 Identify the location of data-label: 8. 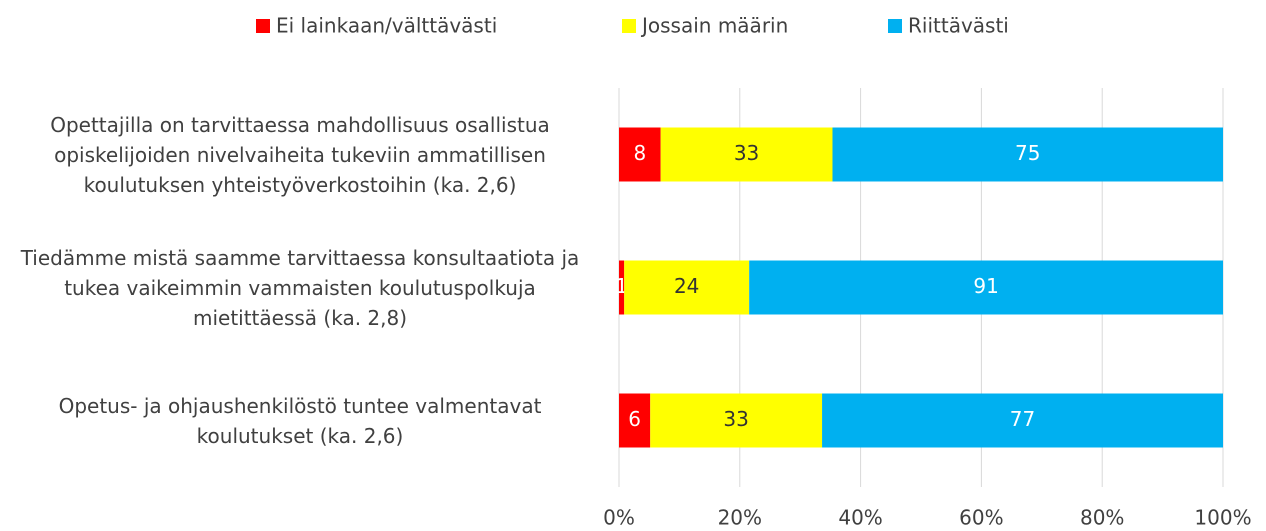
(639, 153).